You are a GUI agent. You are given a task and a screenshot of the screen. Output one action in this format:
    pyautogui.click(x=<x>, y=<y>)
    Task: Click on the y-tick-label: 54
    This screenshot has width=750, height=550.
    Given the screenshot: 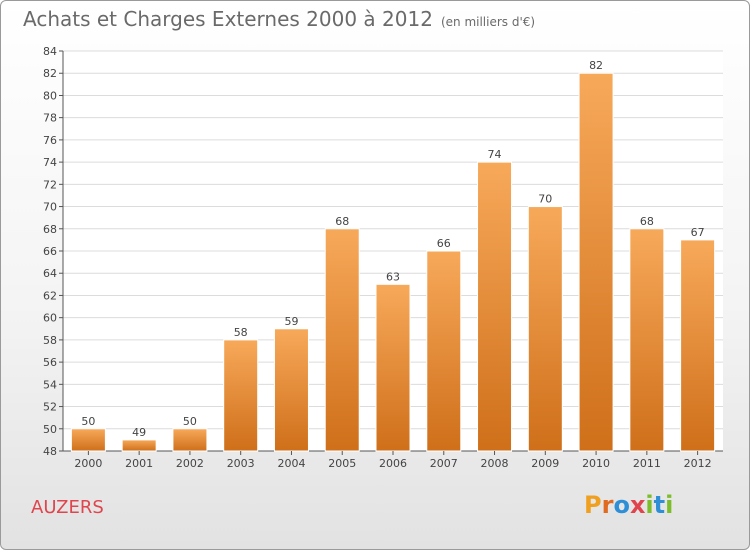 What is the action you would take?
    pyautogui.click(x=50, y=384)
    